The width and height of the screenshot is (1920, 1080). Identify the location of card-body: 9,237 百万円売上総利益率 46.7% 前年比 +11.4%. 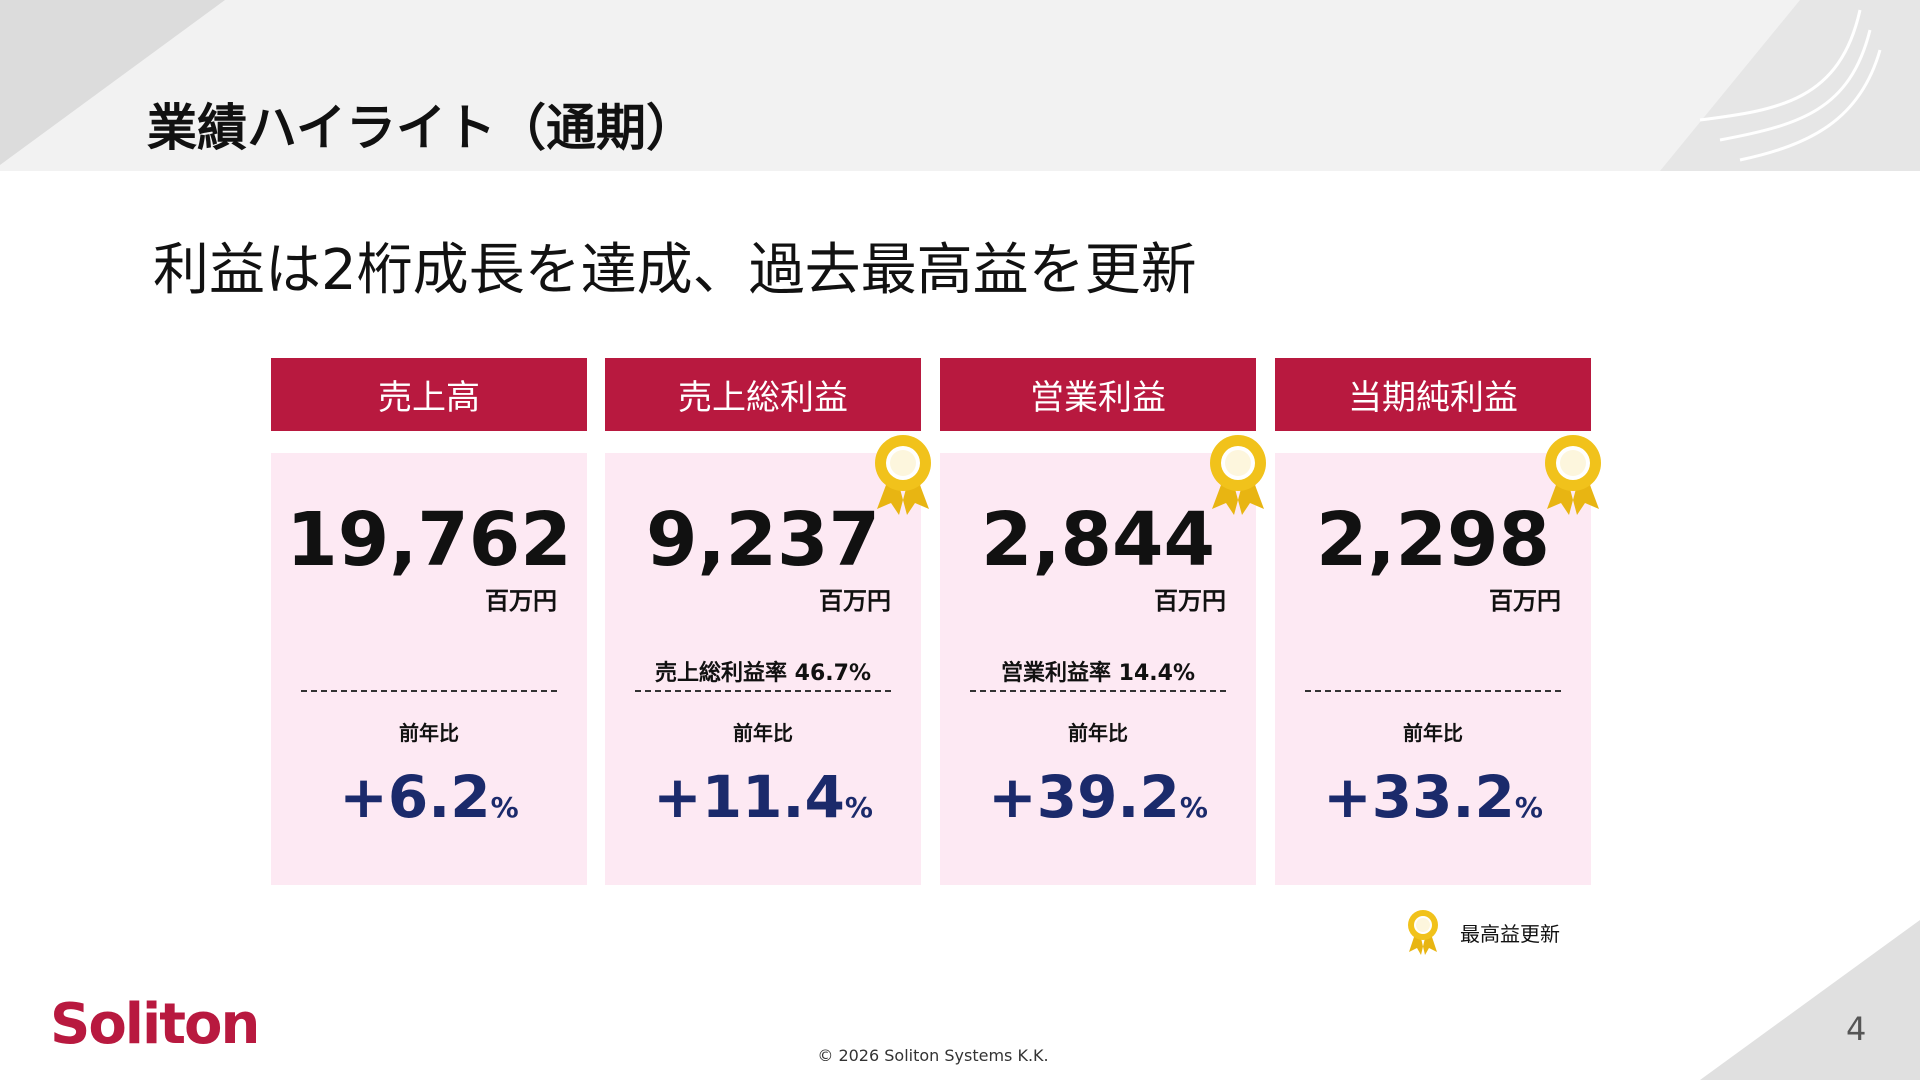
(763, 669).